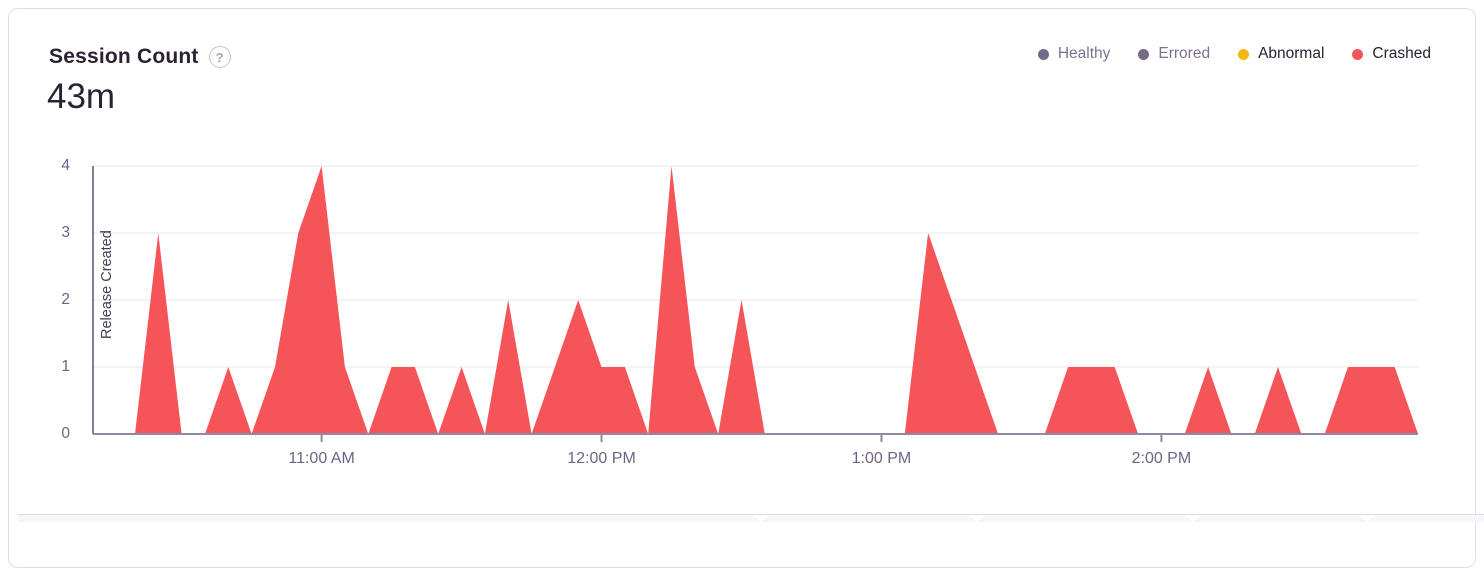 The width and height of the screenshot is (1484, 568). What do you see at coordinates (1234, 54) in the screenshot?
I see `chart-legend: Healthy Errored Abnormal Crashed` at bounding box center [1234, 54].